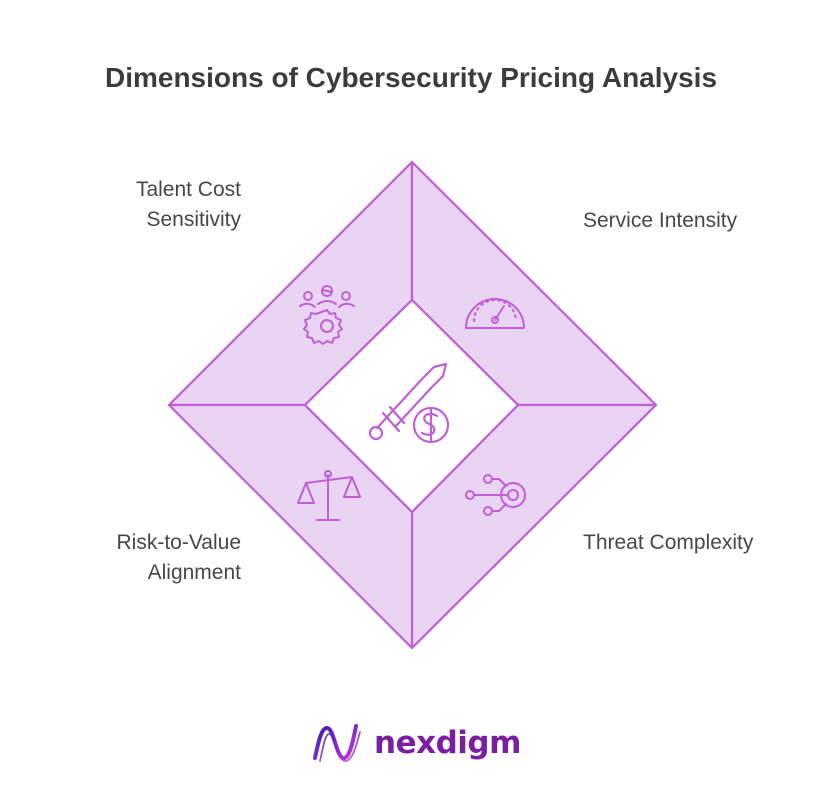  I want to click on sword-dollar-icon, so click(409, 403).